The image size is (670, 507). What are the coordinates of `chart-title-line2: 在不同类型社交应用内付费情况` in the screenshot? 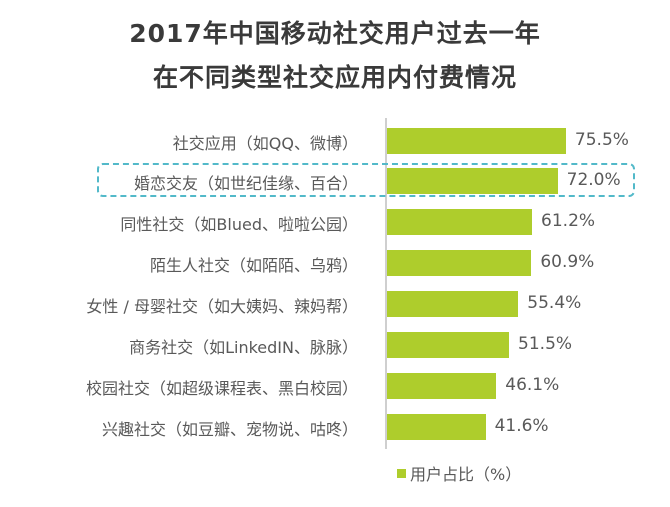 It's located at (334, 77).